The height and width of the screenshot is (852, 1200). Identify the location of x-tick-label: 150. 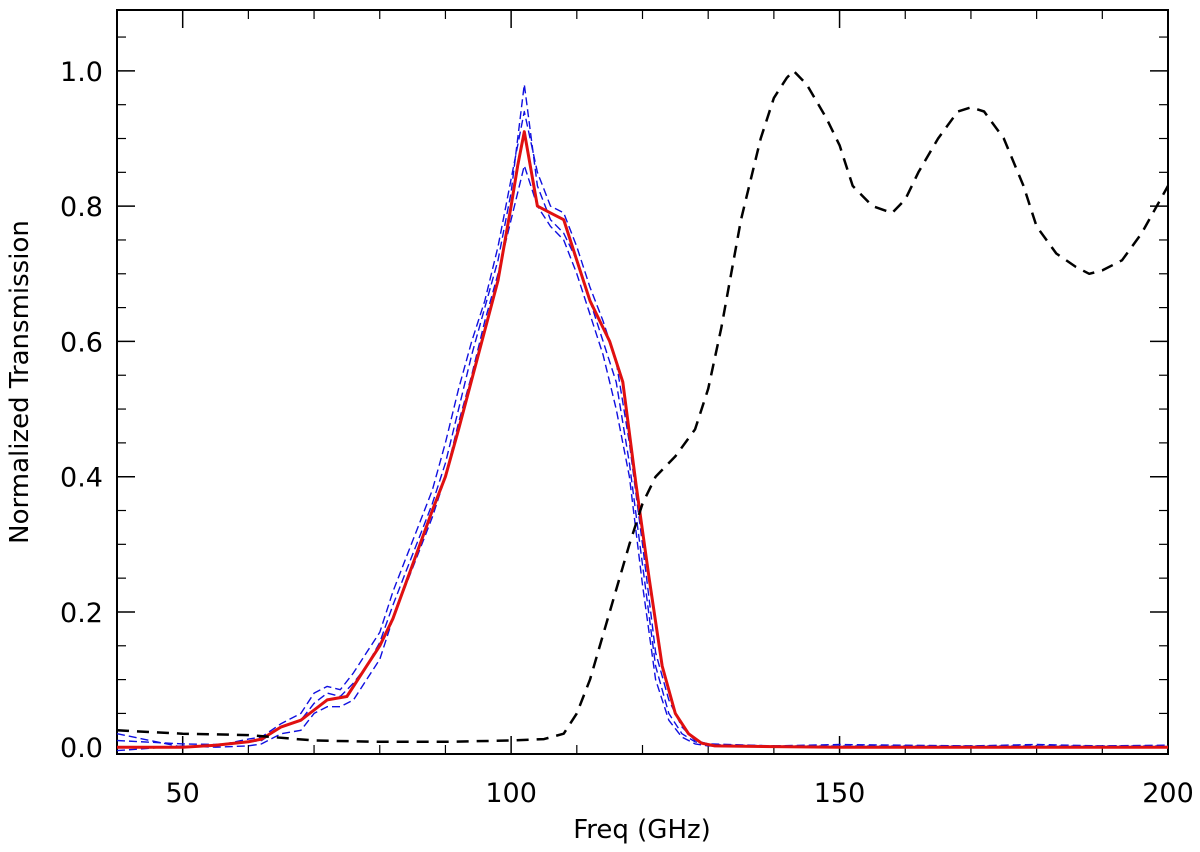
(840, 793).